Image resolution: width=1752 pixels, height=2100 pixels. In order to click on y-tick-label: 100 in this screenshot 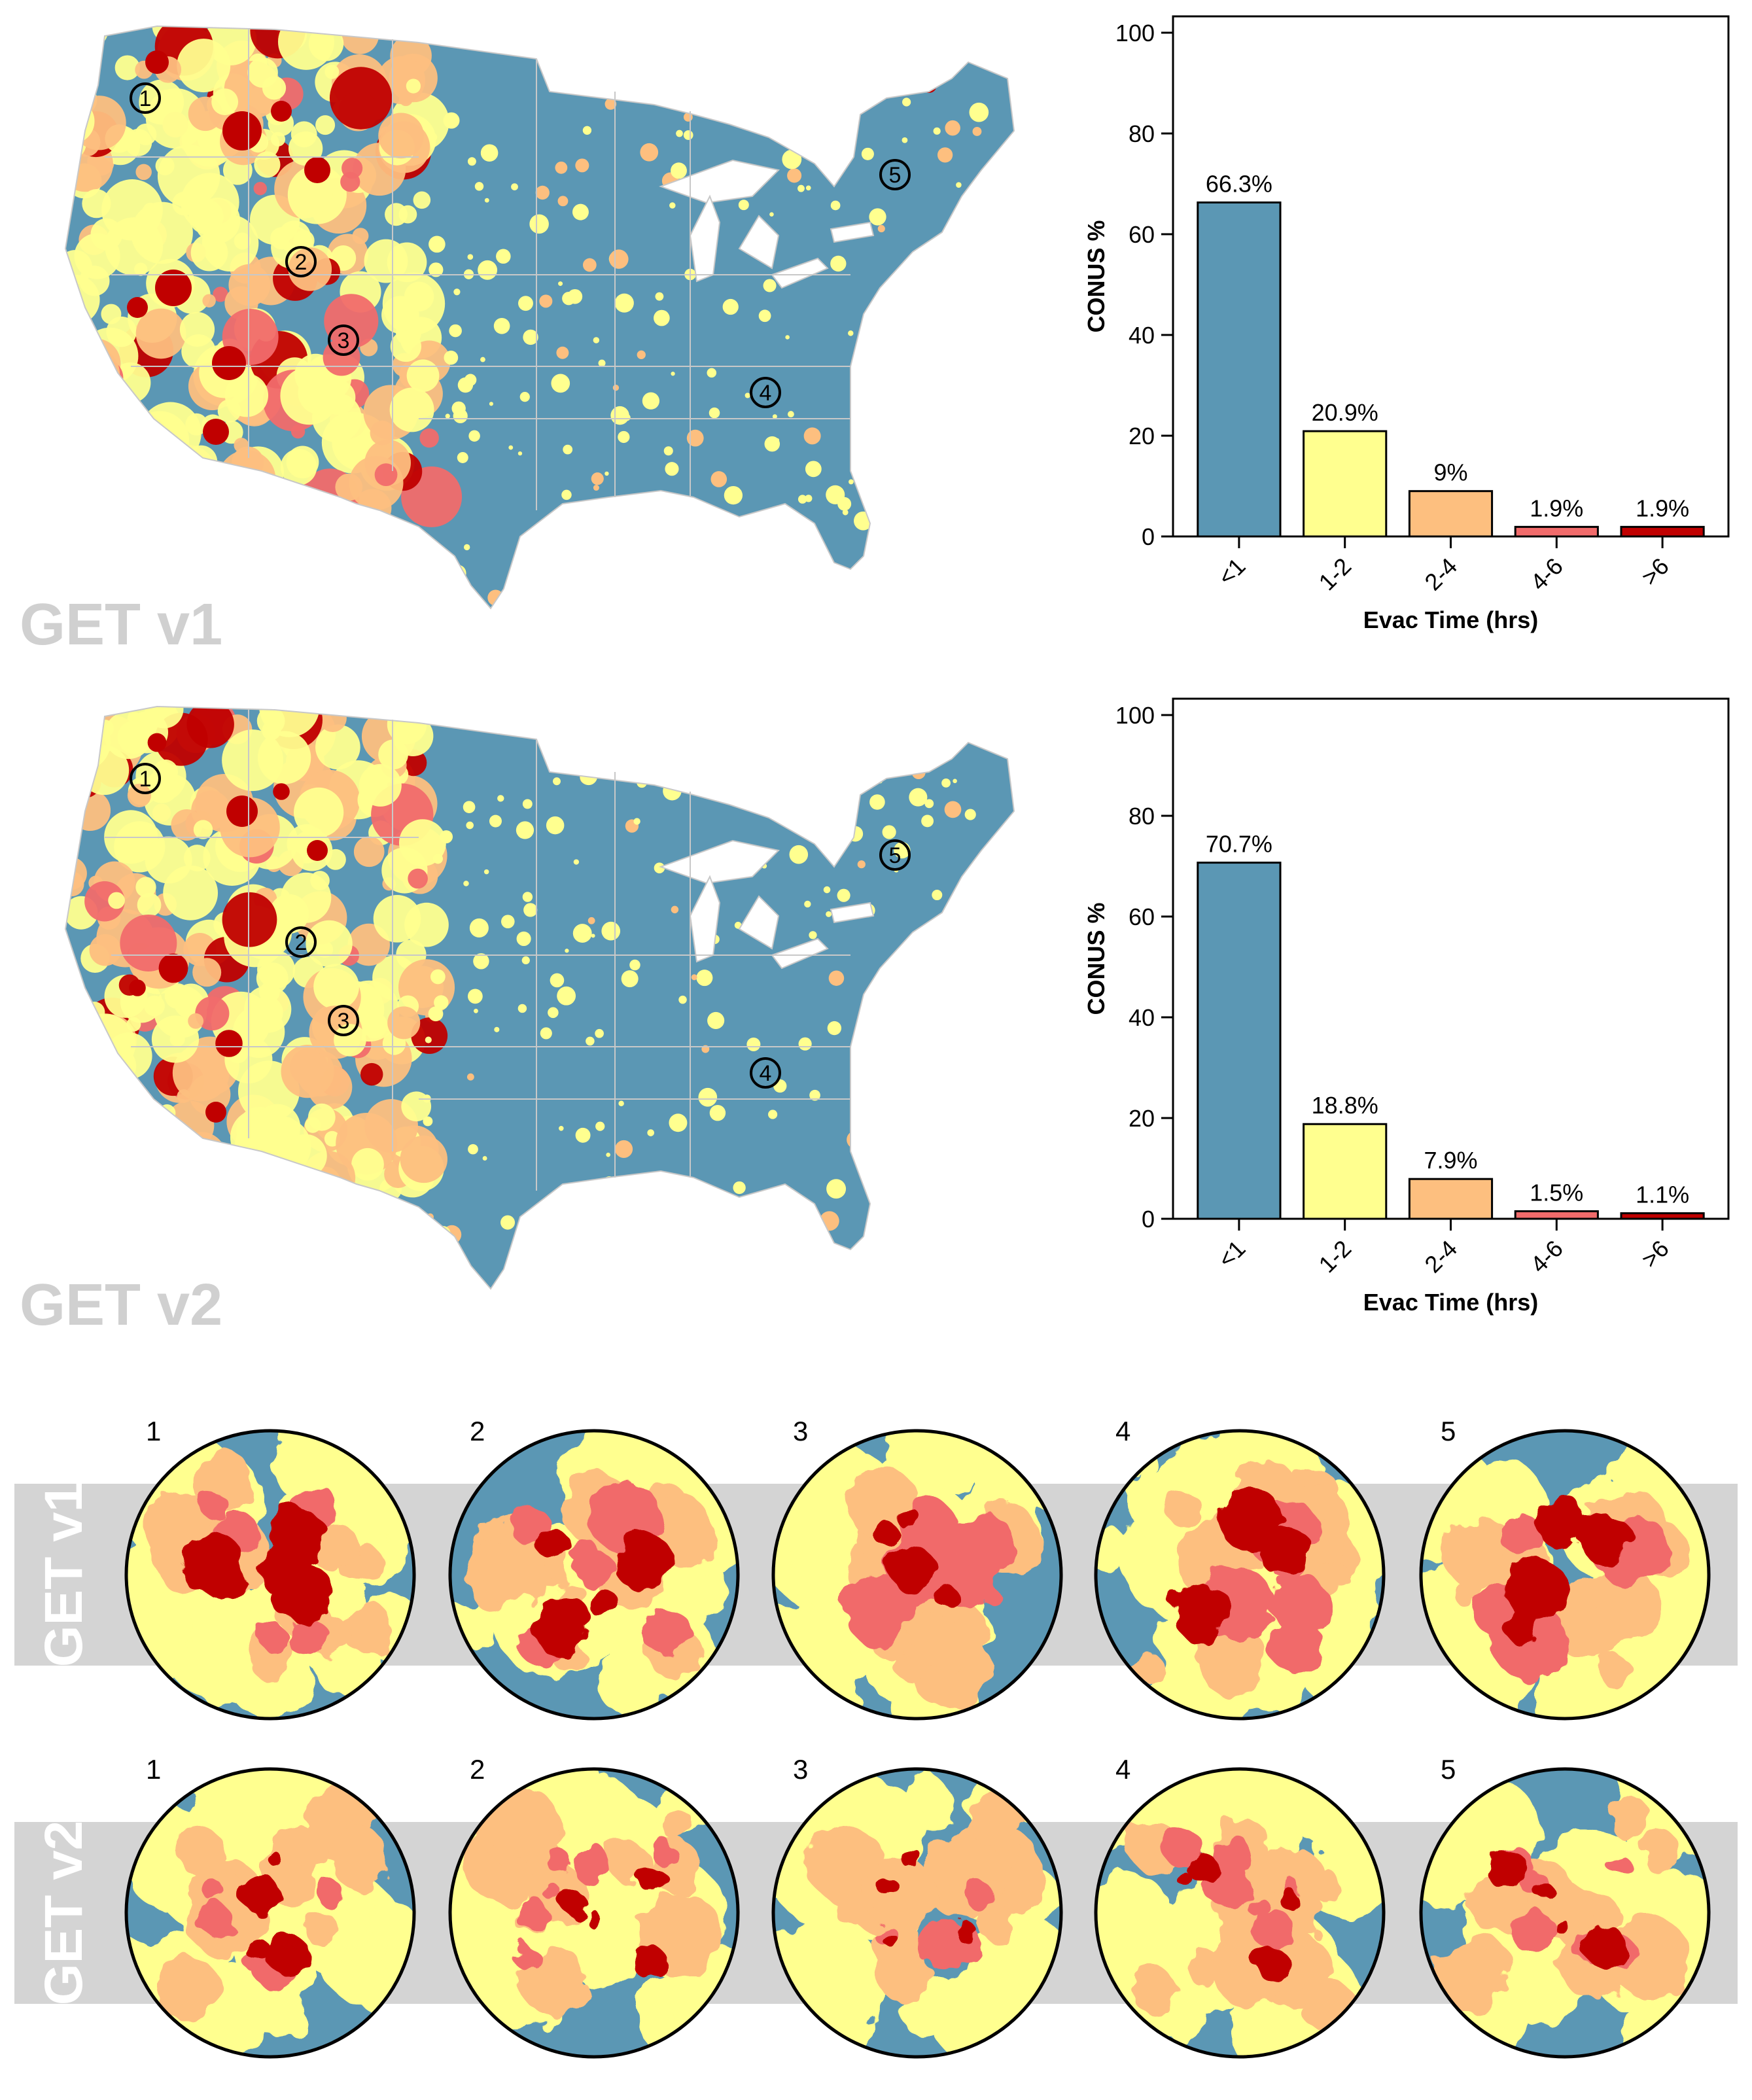, I will do `click(1135, 33)`.